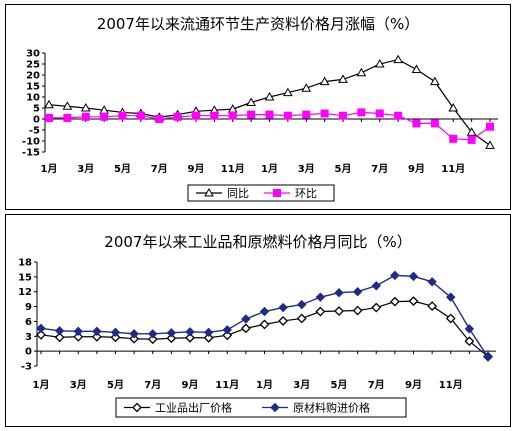  Describe the element at coordinates (25, 263) in the screenshot. I see `y-tick-label: 18` at that location.